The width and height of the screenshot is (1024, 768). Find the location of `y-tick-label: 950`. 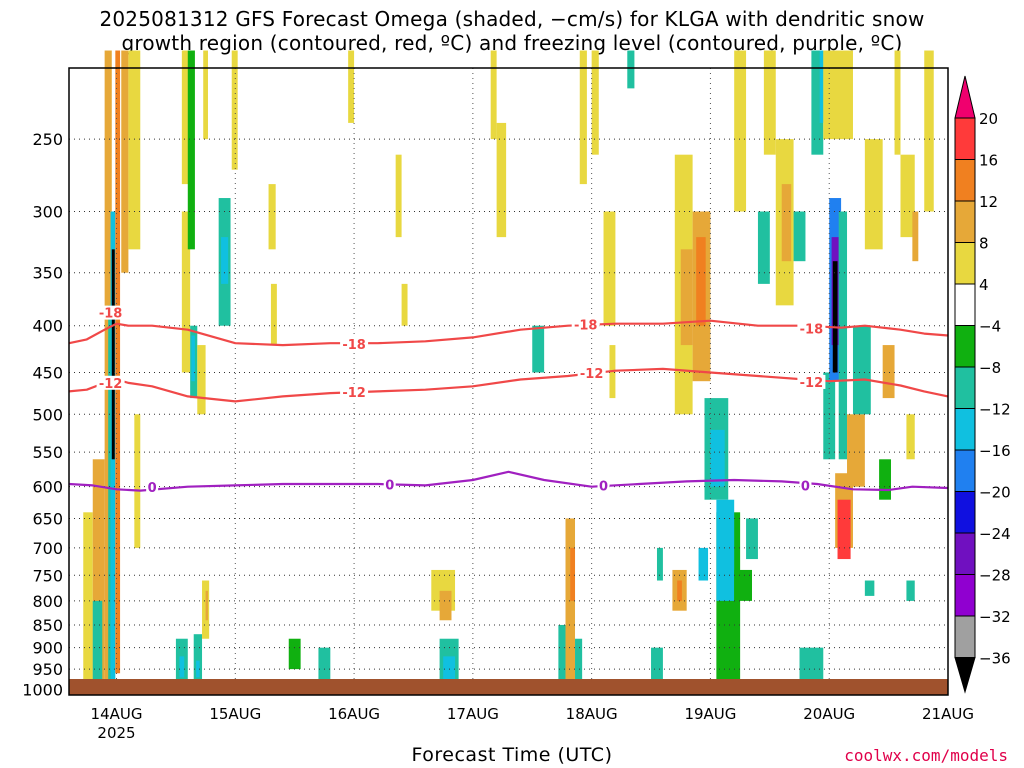

y-tick-label: 950 is located at coordinates (47, 669).